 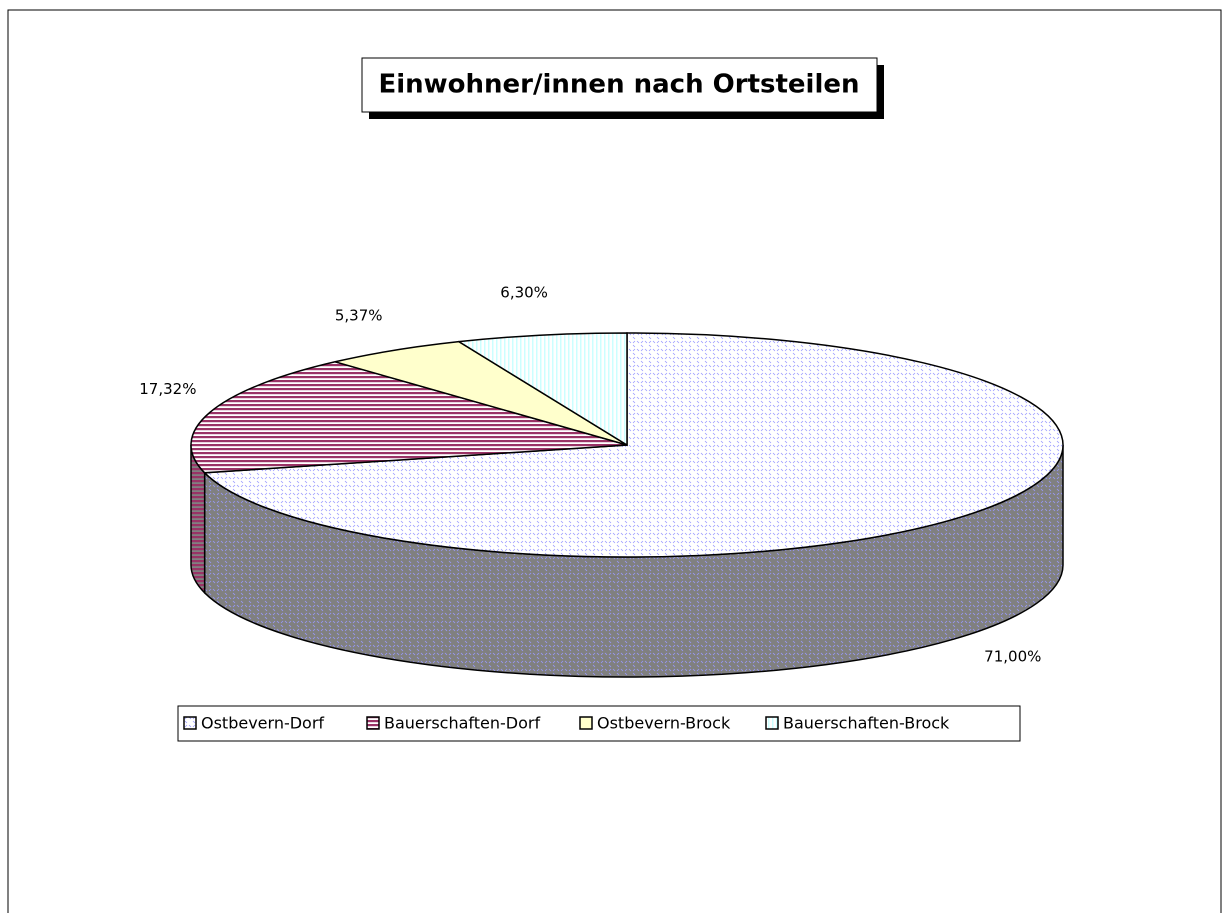 What do you see at coordinates (262, 723) in the screenshot?
I see `legend-label: Ostbevern-Dorf` at bounding box center [262, 723].